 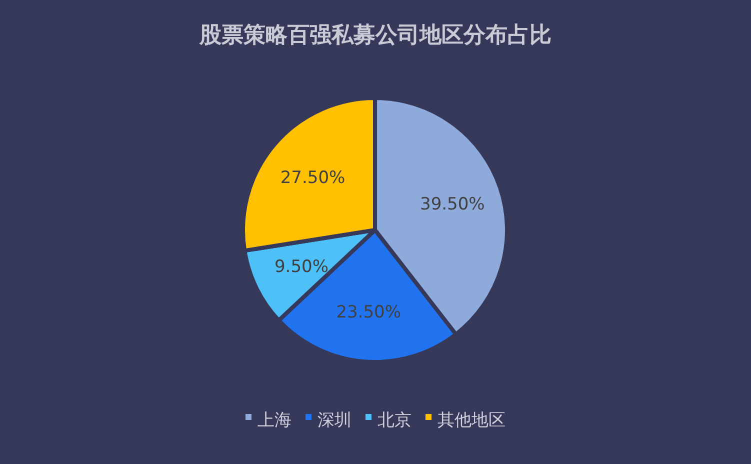 What do you see at coordinates (375, 35) in the screenshot?
I see `chart-title: 股票策略百强私募公司地区分布占比` at bounding box center [375, 35].